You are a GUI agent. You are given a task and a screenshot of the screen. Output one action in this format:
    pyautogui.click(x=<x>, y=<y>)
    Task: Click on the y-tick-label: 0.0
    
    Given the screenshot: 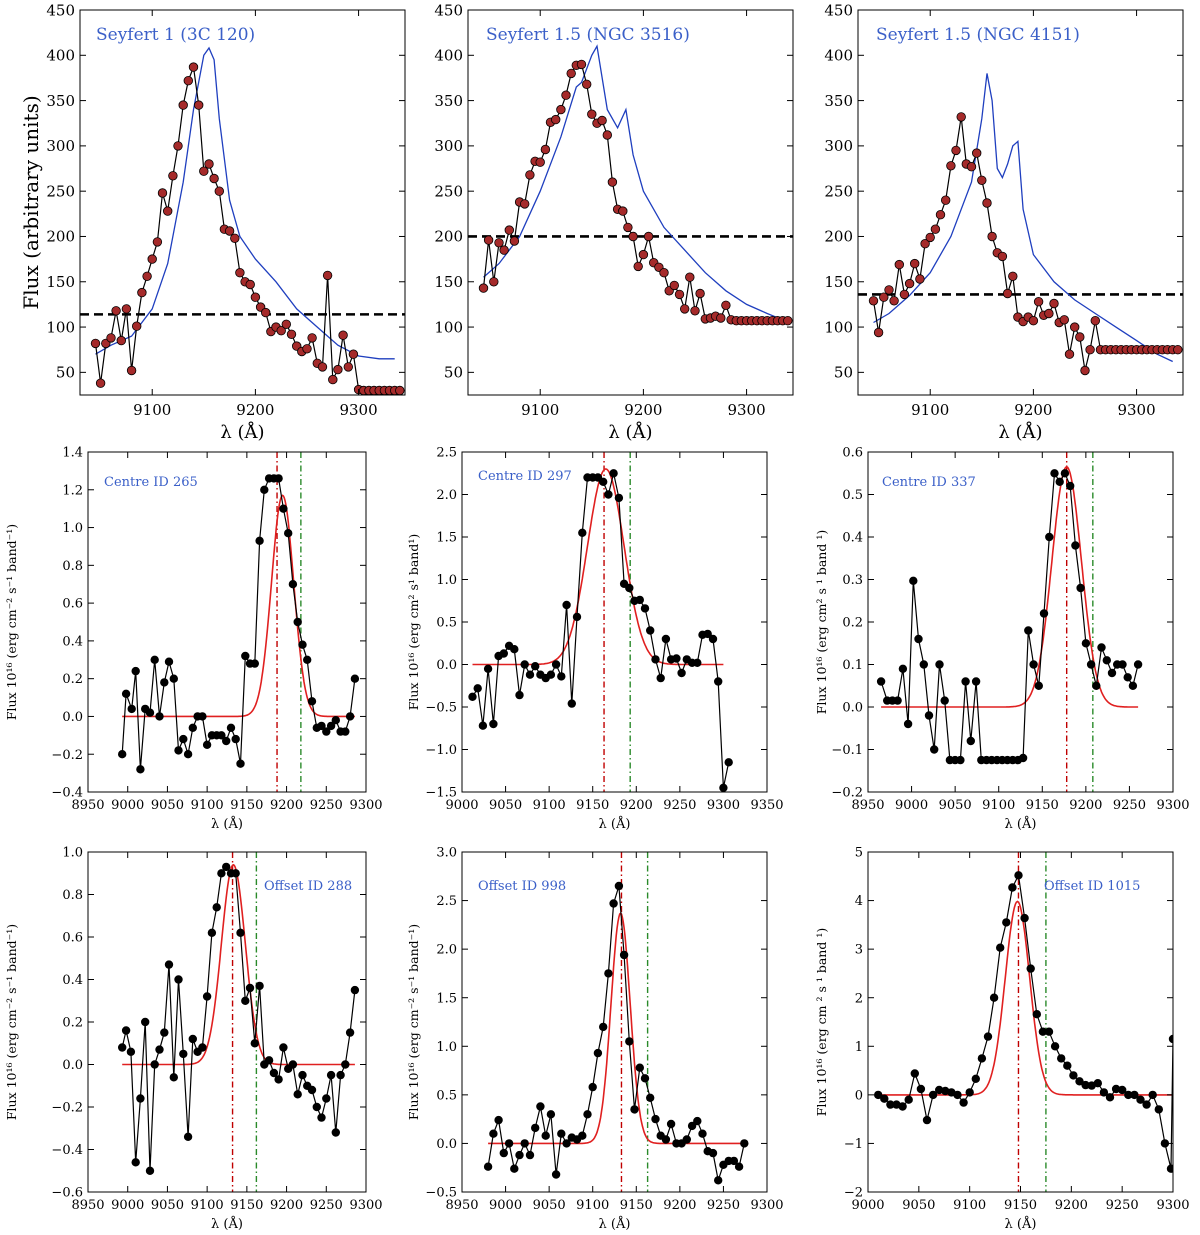 What is the action you would take?
    pyautogui.click(x=852, y=708)
    